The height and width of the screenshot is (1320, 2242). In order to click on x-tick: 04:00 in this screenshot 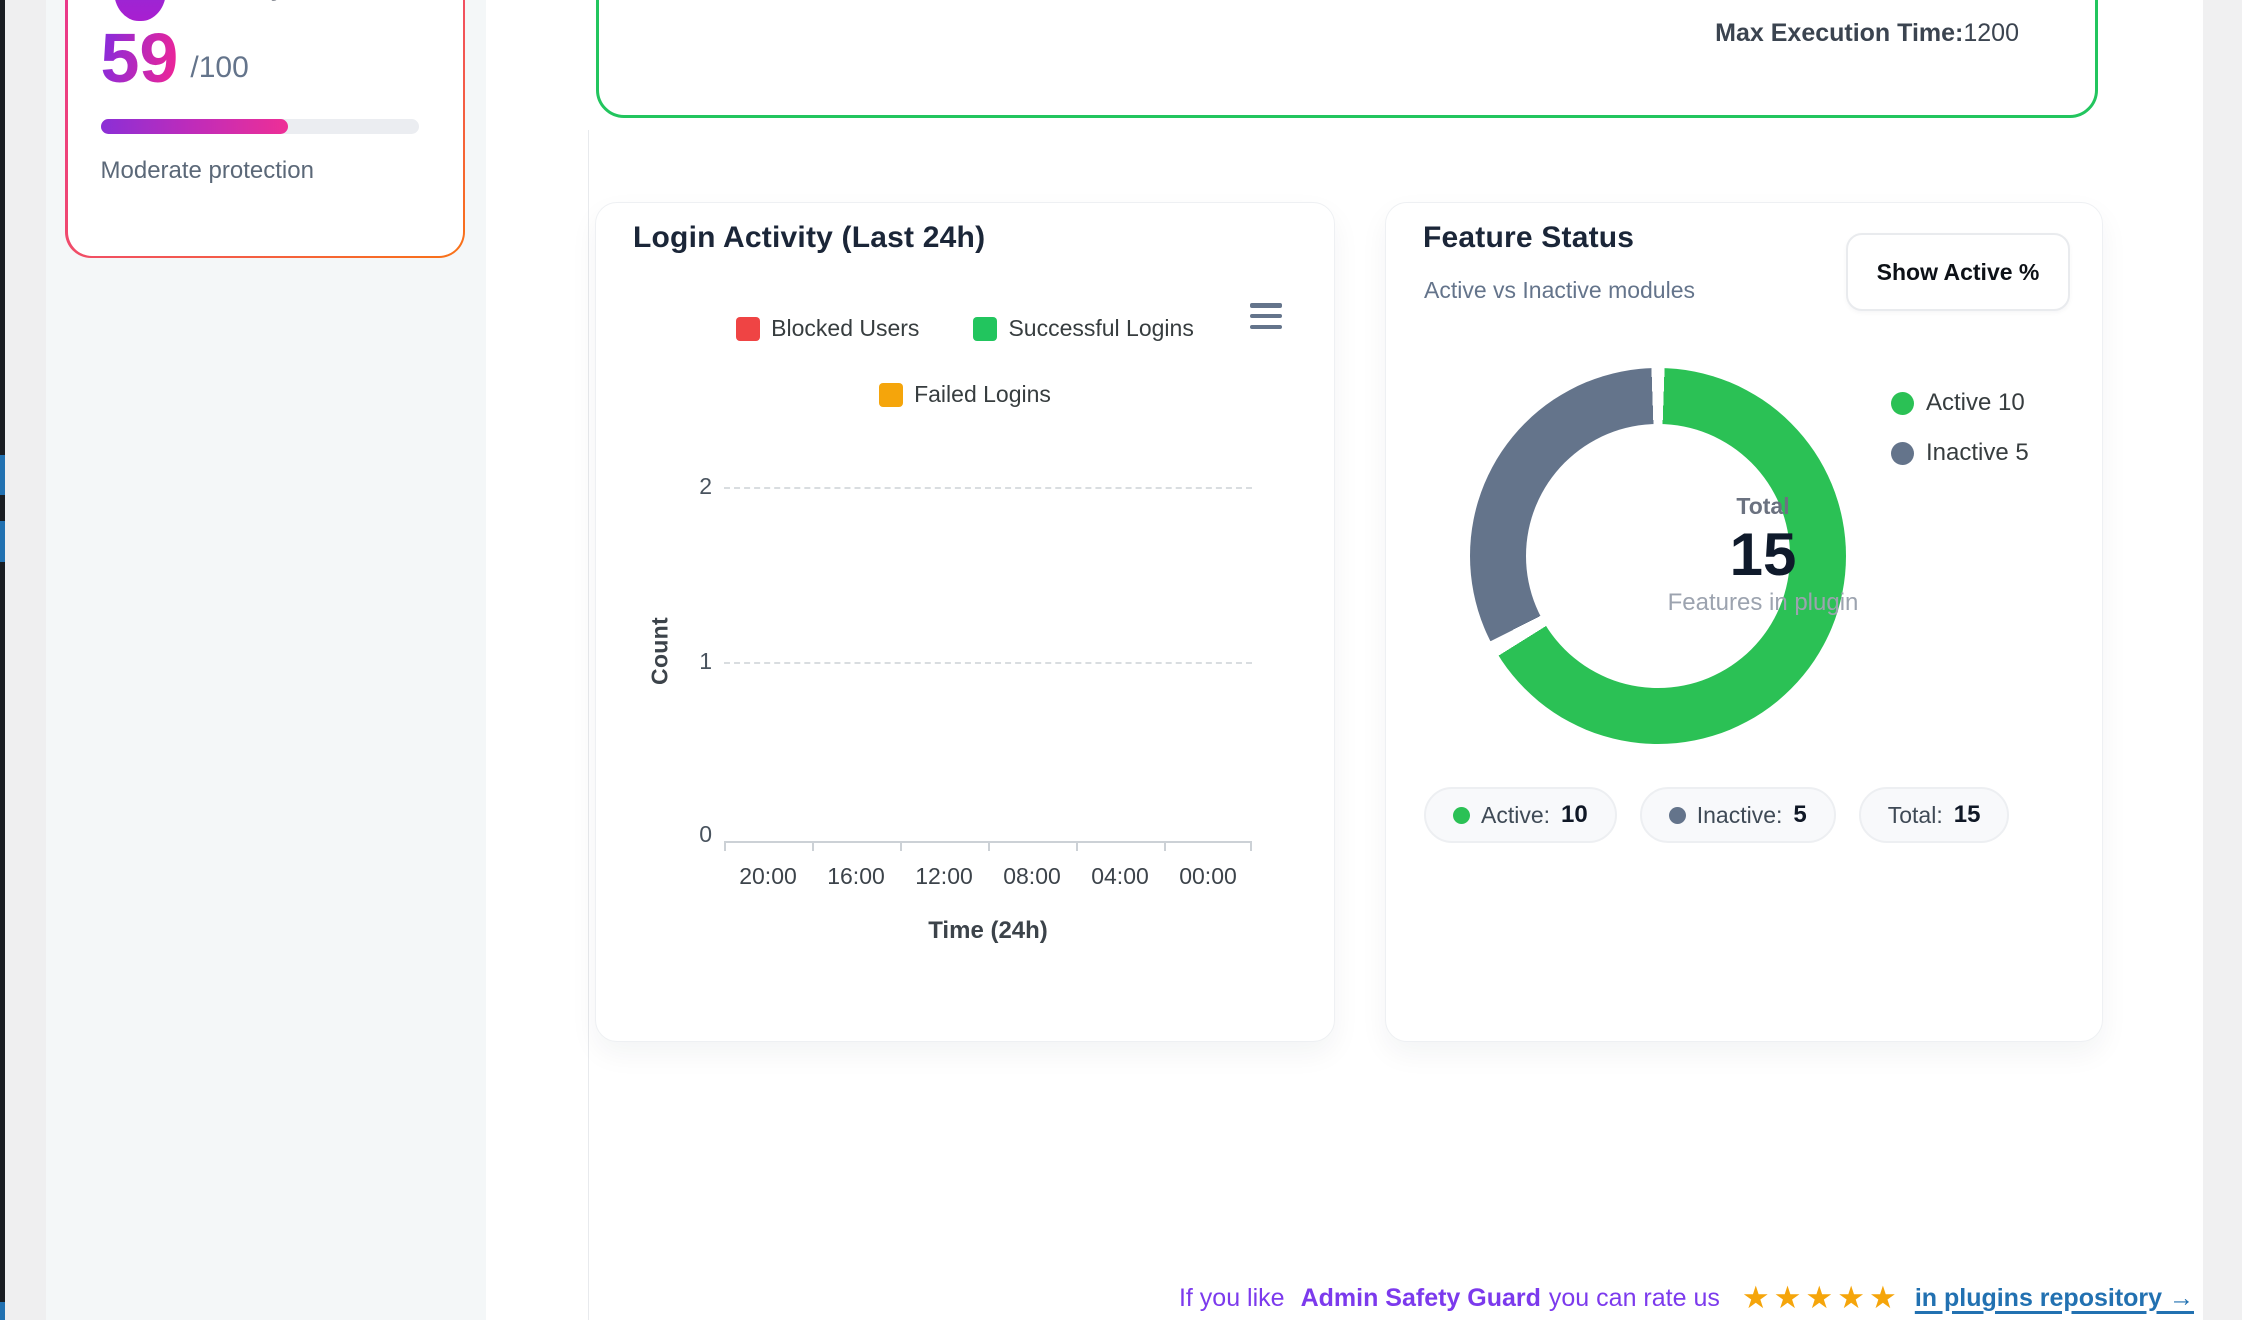, I will do `click(1120, 876)`.